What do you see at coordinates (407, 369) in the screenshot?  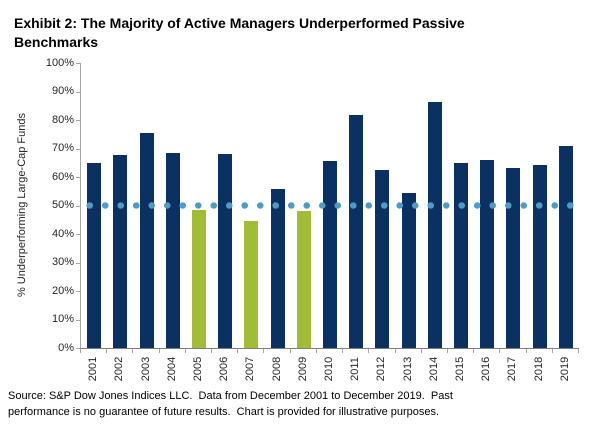 I see `x-axis-tick-label-2013: 2013` at bounding box center [407, 369].